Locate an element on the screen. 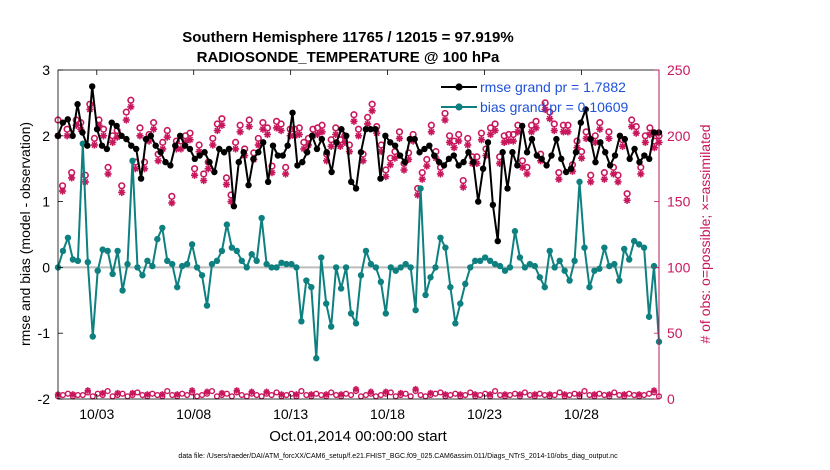  x-tick-label: 10/13 is located at coordinates (290, 414).